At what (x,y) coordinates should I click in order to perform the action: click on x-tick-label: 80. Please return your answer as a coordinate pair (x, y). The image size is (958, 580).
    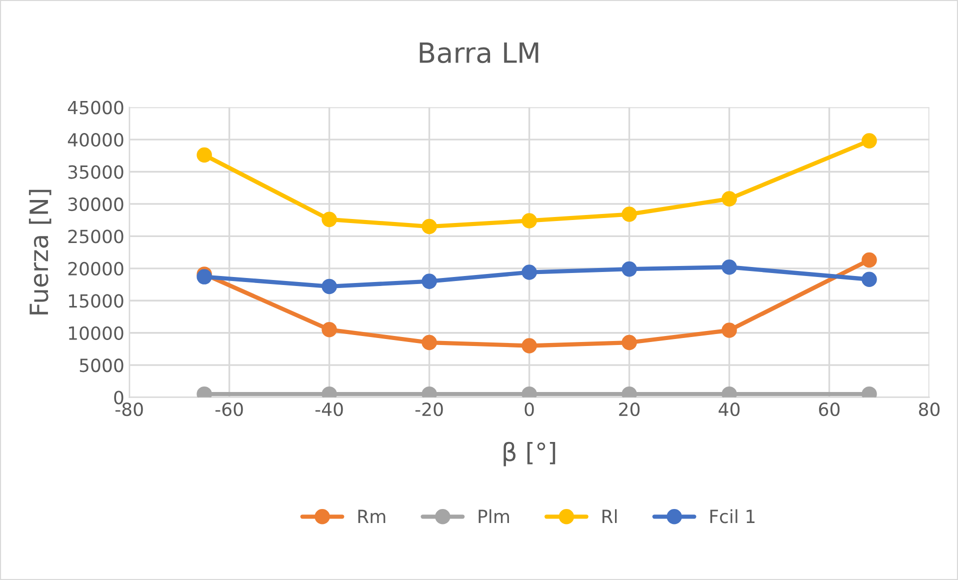
    Looking at the image, I should click on (929, 409).